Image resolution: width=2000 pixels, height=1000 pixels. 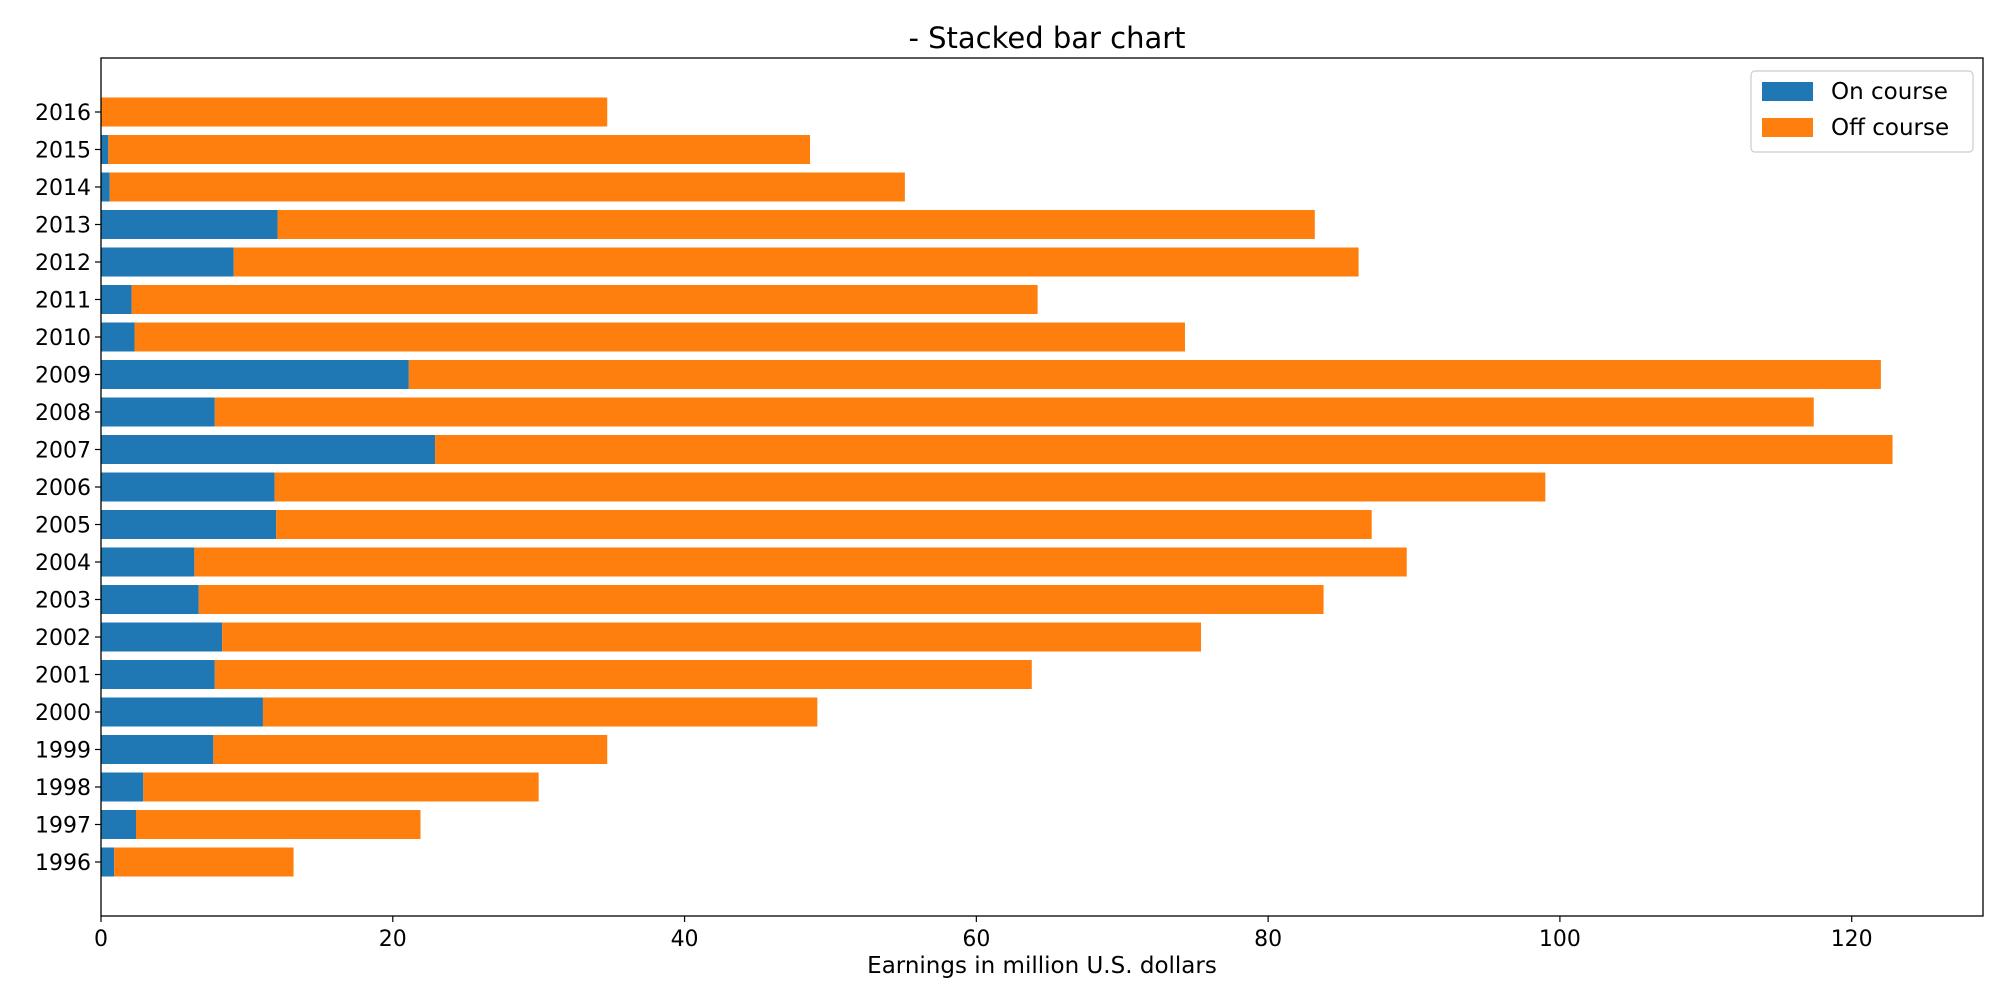 What do you see at coordinates (1014, 412) in the screenshot?
I see `bar-2008-off-course` at bounding box center [1014, 412].